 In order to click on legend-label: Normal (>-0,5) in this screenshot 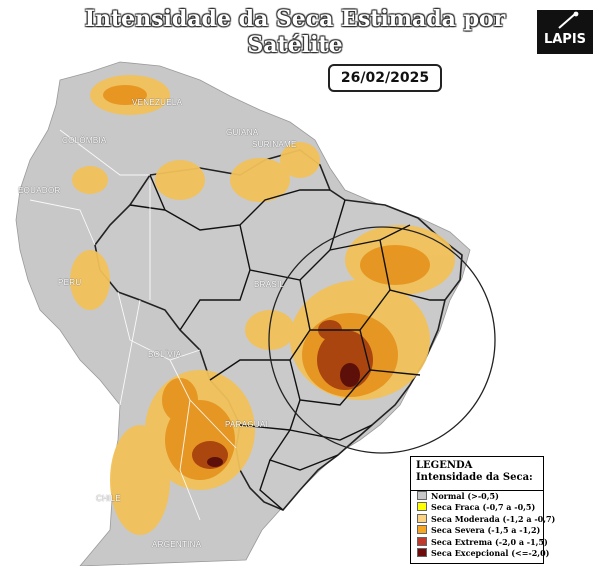, I will do `click(465, 496)`.